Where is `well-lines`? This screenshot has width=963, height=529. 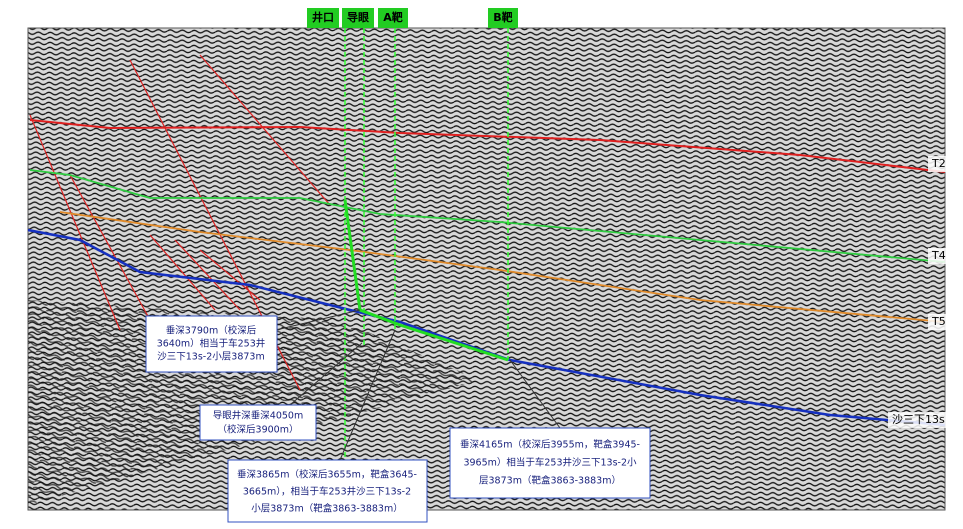 well-lines is located at coordinates (426, 244).